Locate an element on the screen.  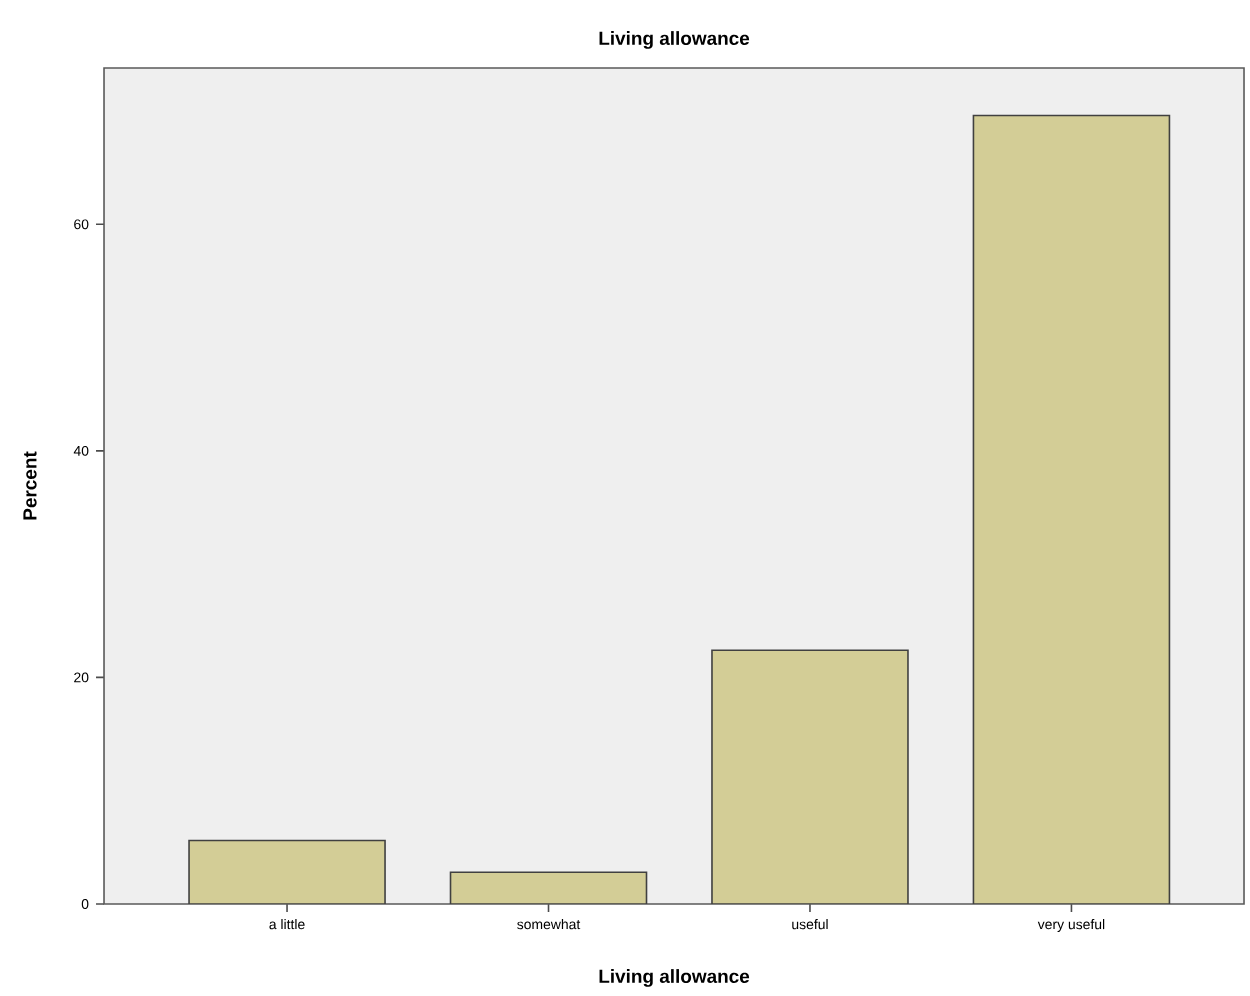
chart-title: Living allowance is located at coordinates (674, 40).